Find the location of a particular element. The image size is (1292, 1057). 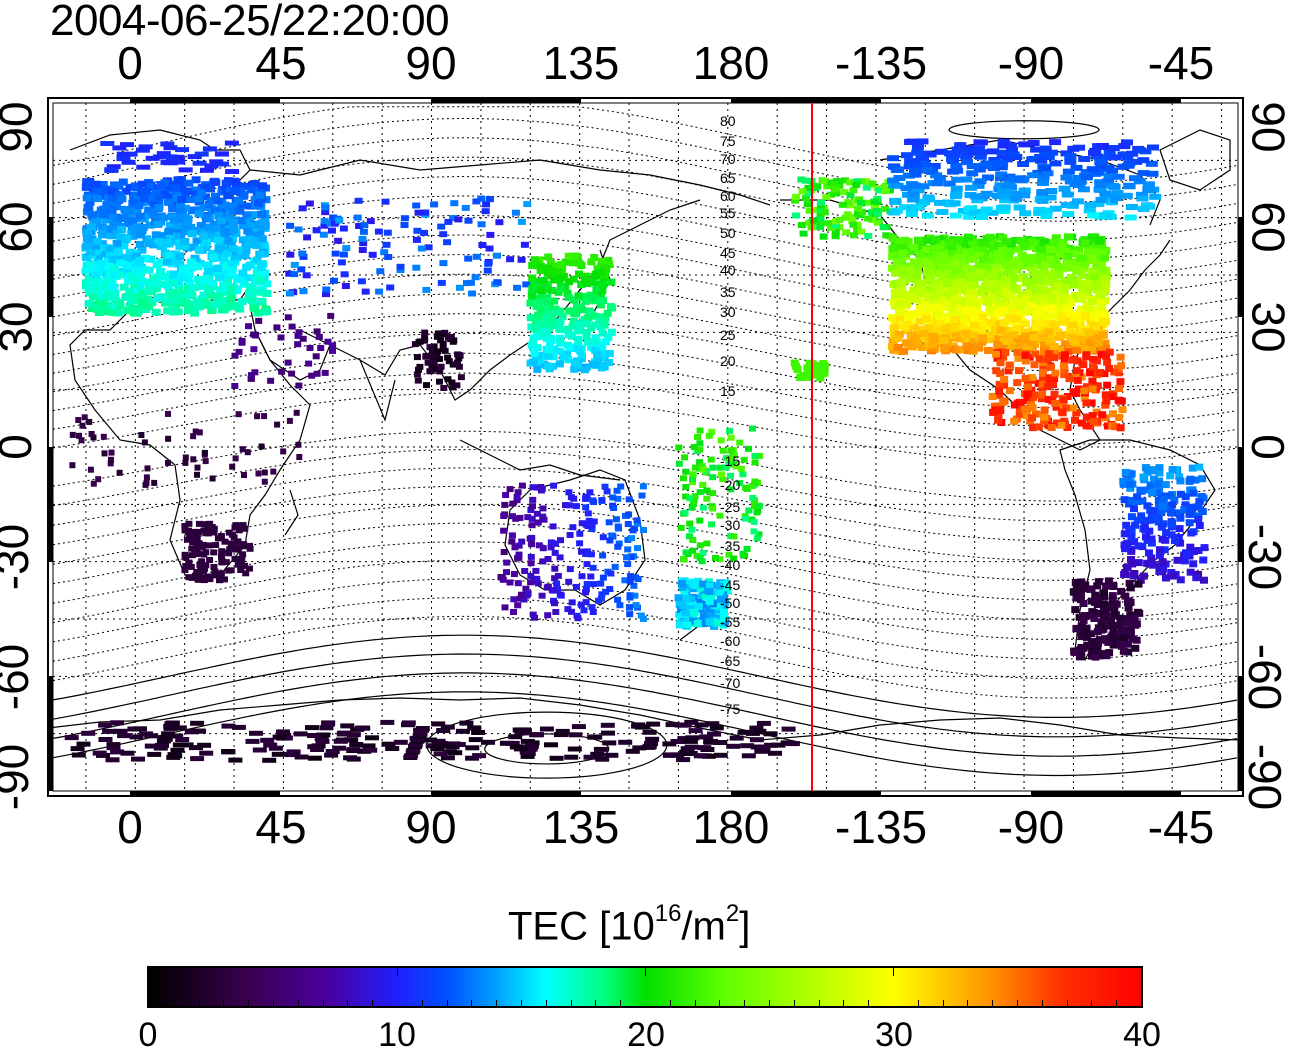

colorbar-bracket: ] is located at coordinates (745, 926).